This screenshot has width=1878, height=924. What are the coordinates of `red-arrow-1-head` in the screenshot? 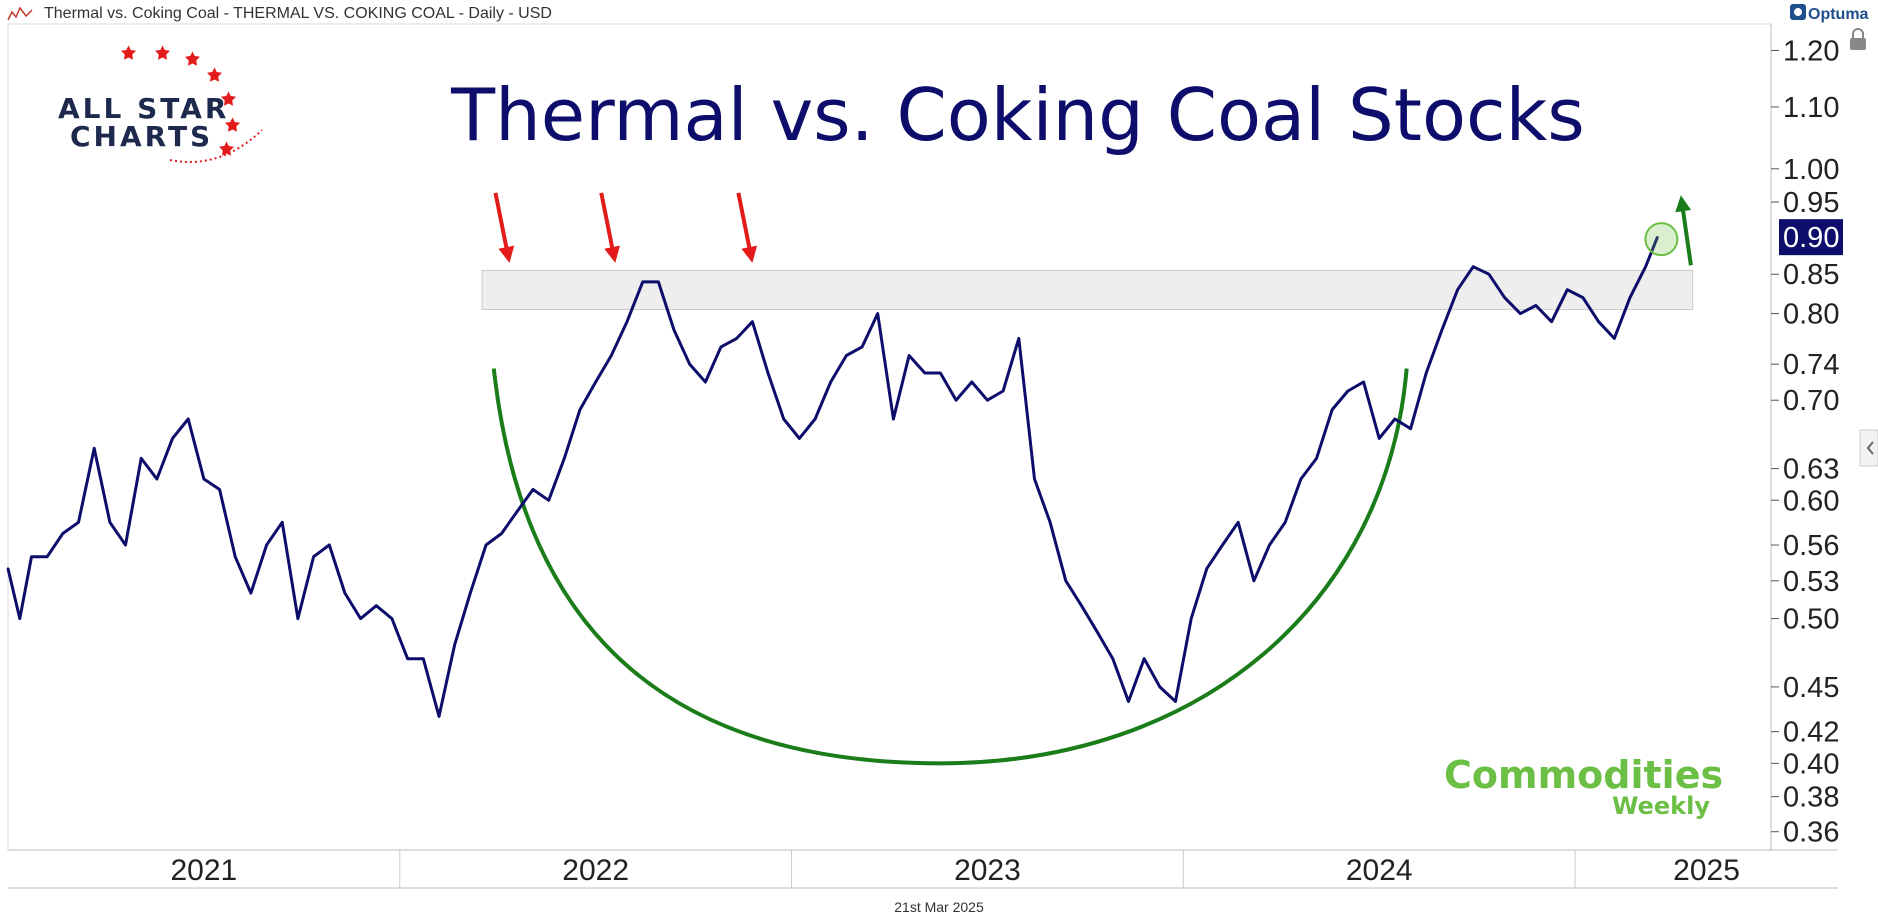 It's located at (506, 254).